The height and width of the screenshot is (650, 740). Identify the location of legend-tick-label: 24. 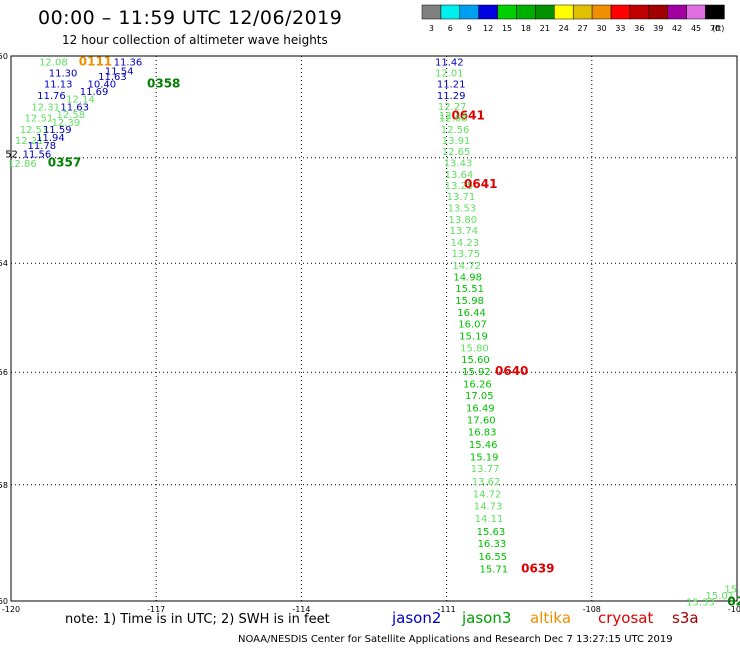
(564, 28).